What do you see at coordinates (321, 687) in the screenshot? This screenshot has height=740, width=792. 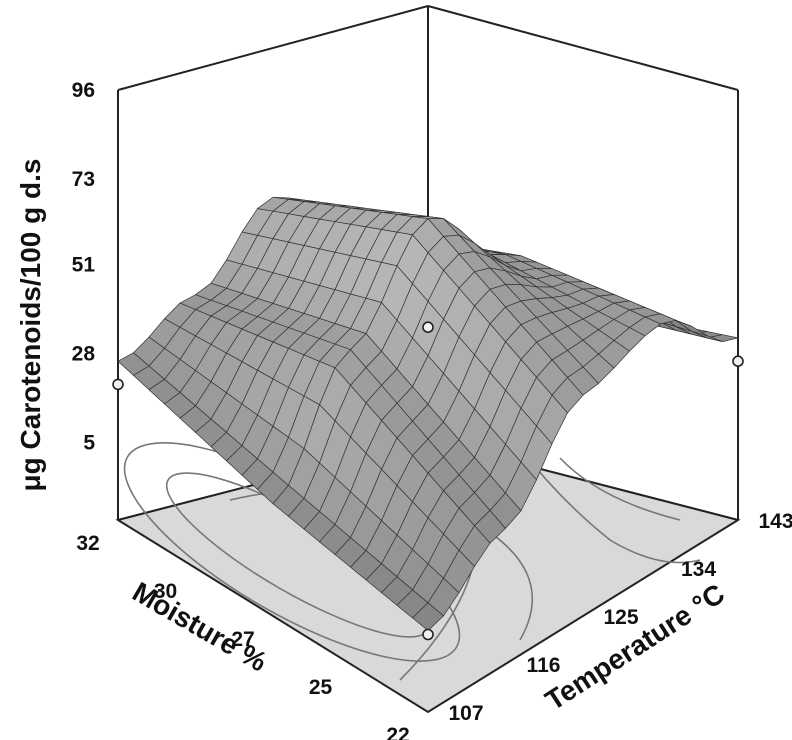 I see `x-tick-label-3: 25` at bounding box center [321, 687].